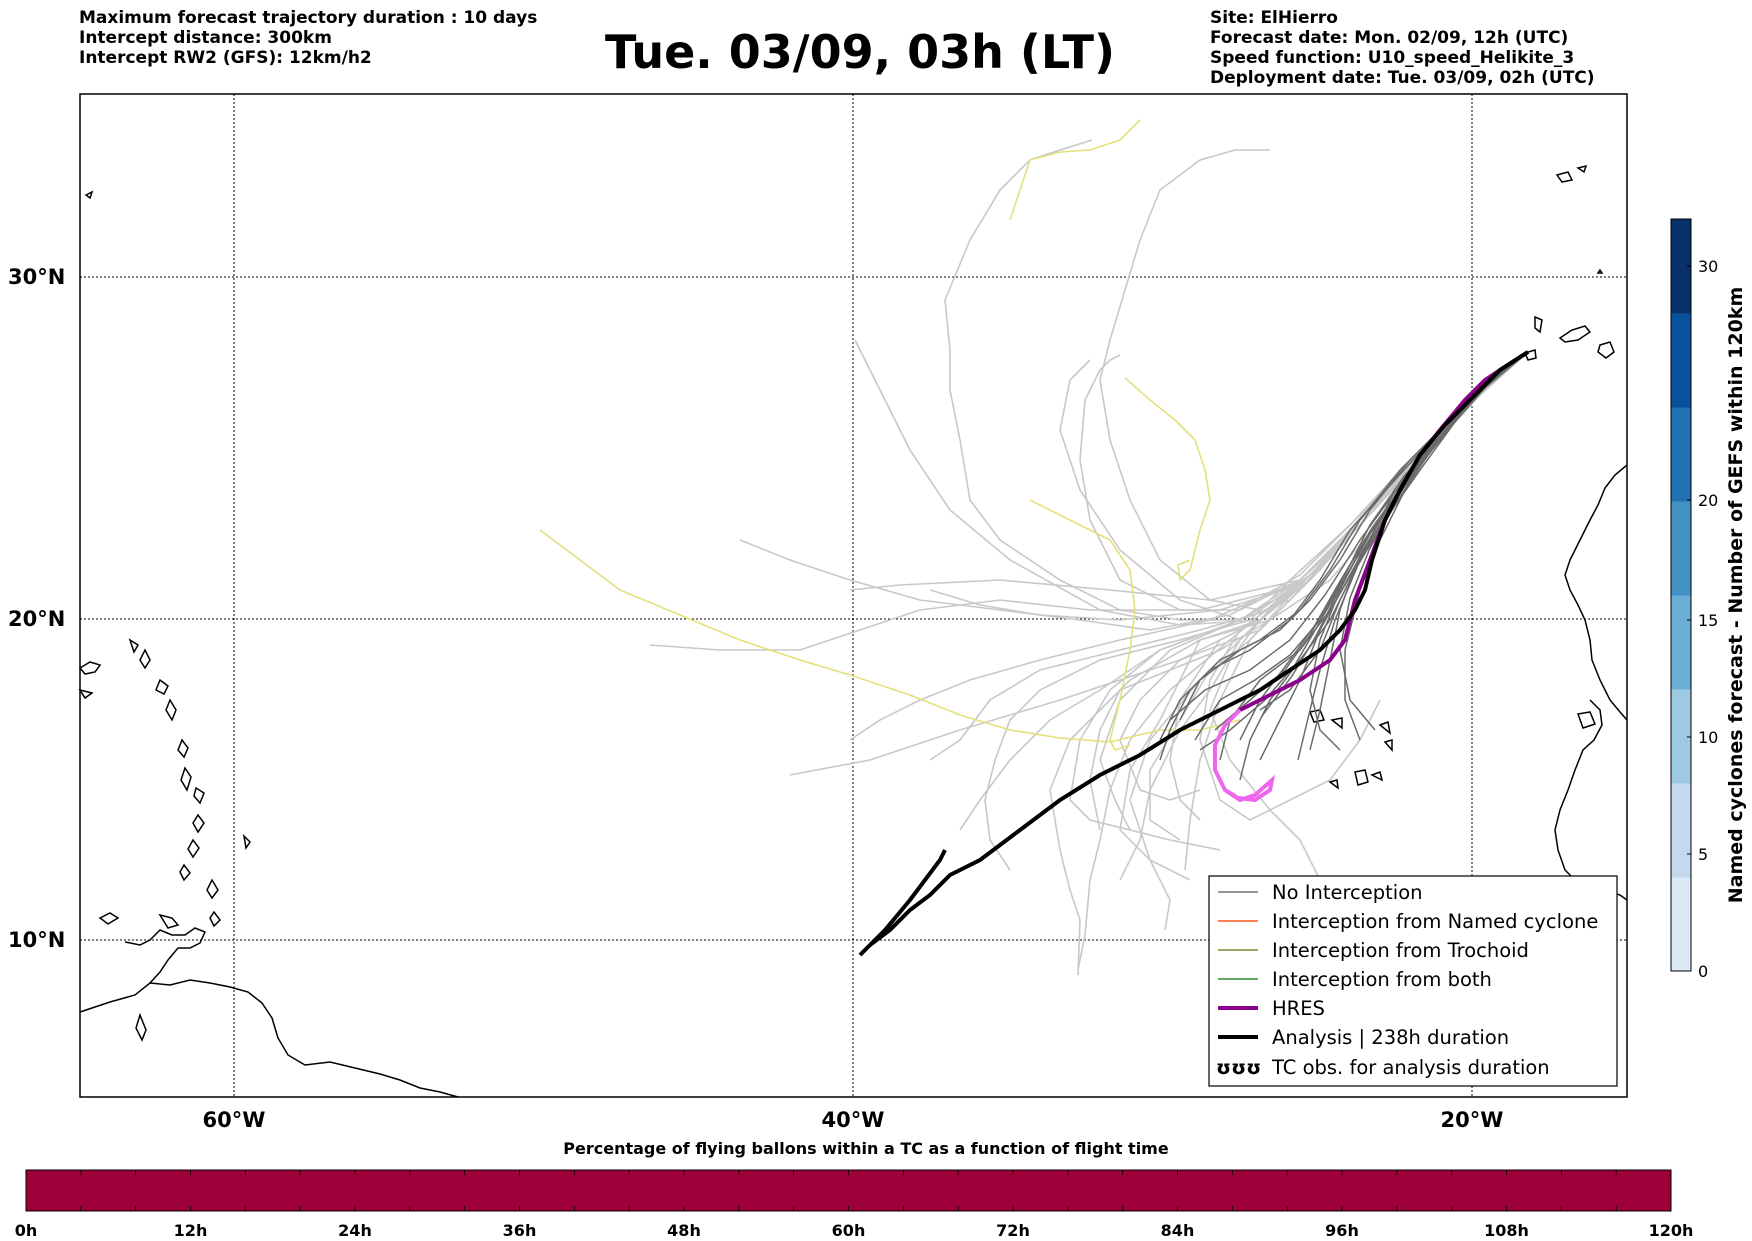 The width and height of the screenshot is (1752, 1241). What do you see at coordinates (1435, 921) in the screenshot?
I see `legend-label-named-cyclone: Interception from Named cyclone` at bounding box center [1435, 921].